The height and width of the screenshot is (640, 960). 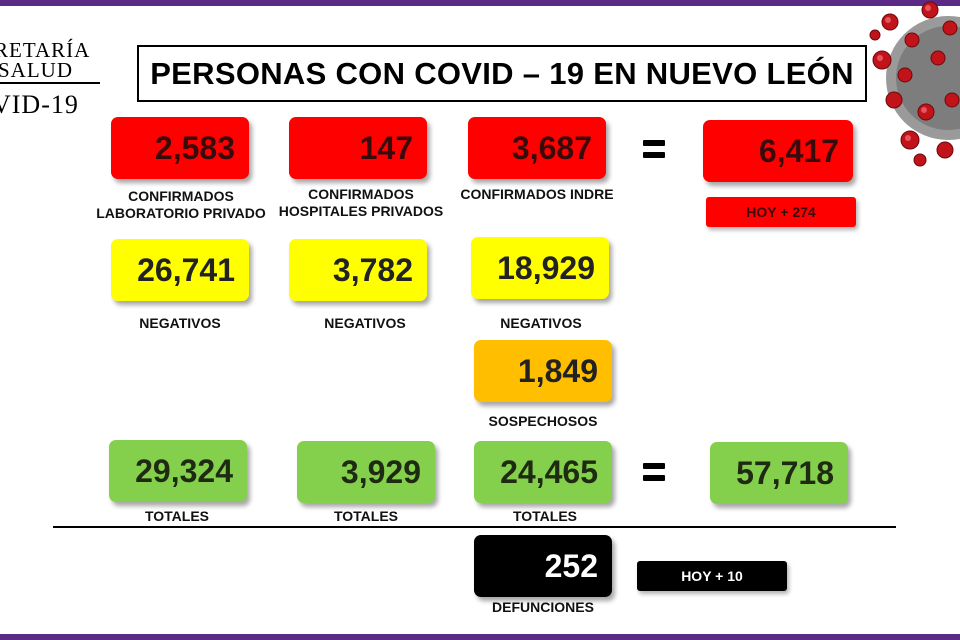 I want to click on logo-text-line2: SALUD, so click(x=37, y=70).